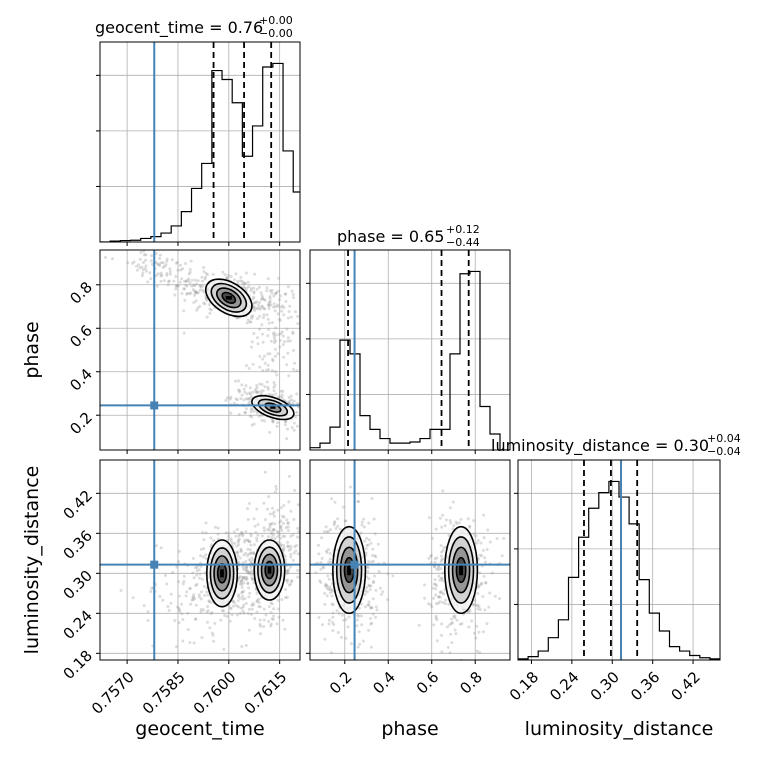 The height and width of the screenshot is (760, 760). I want to click on time-distance-xtick-label-0: 0.7570, so click(113, 693).